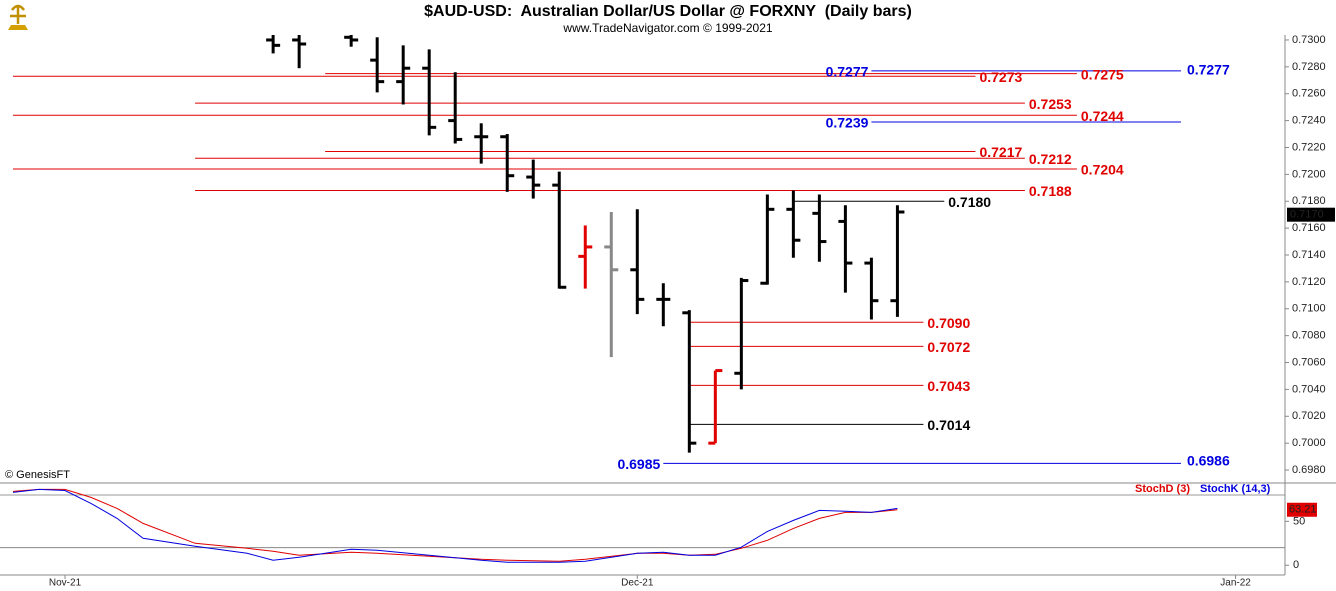 This screenshot has width=1336, height=591. I want to click on y-tick-label: 0.7080, so click(1309, 336).